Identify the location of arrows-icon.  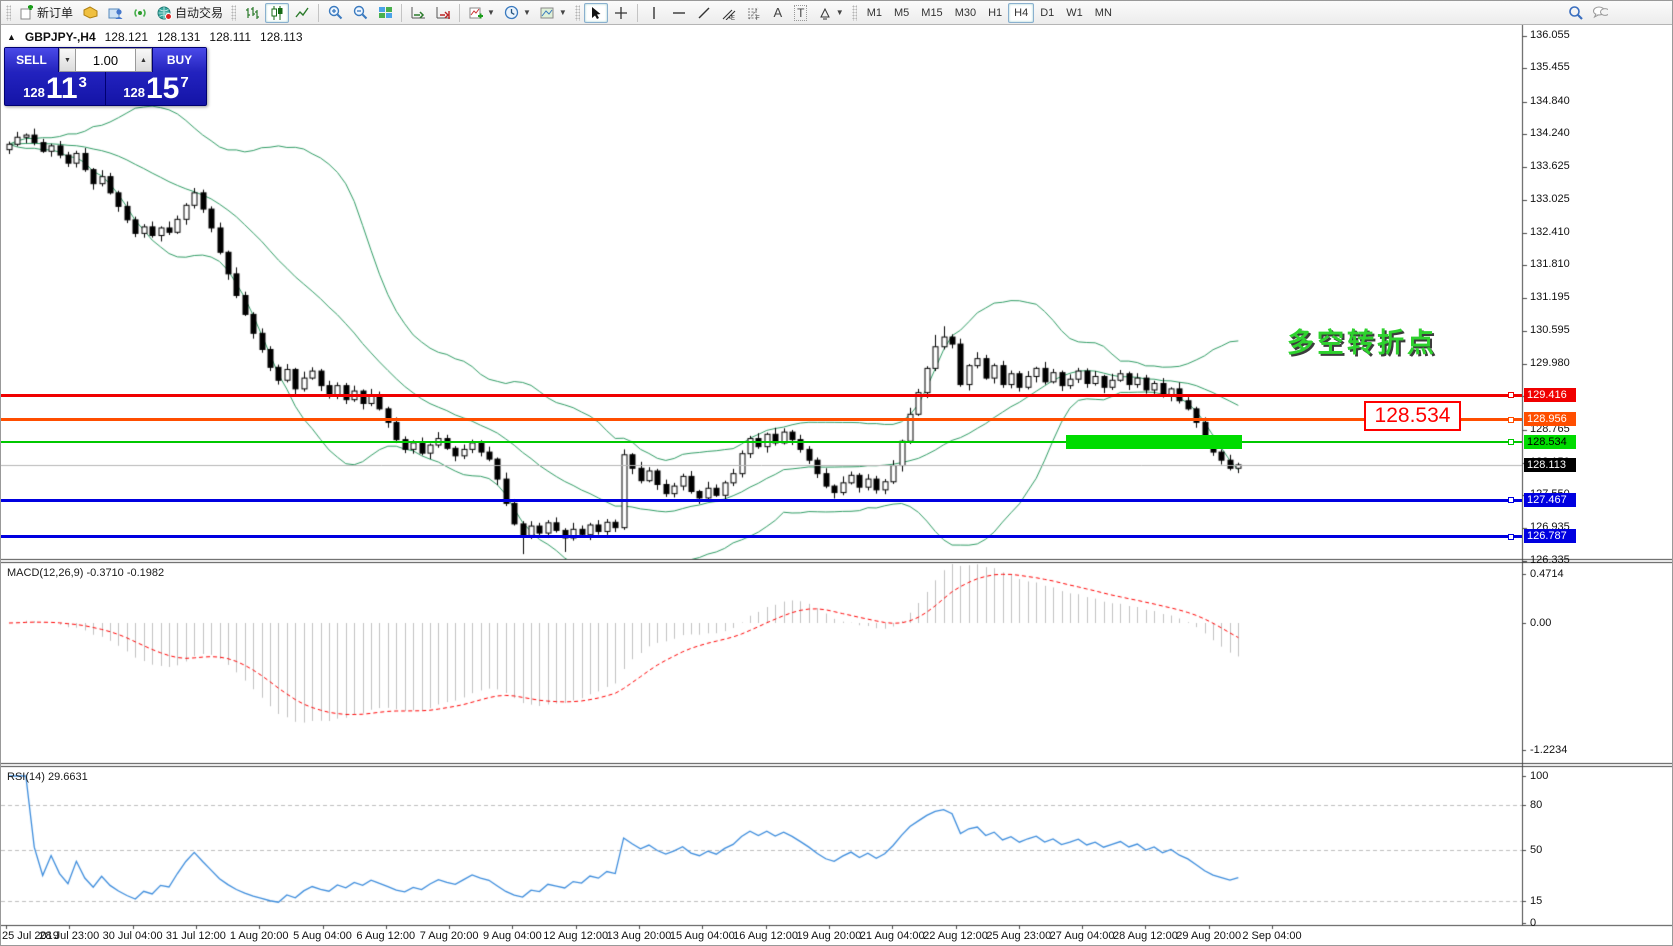
(825, 13).